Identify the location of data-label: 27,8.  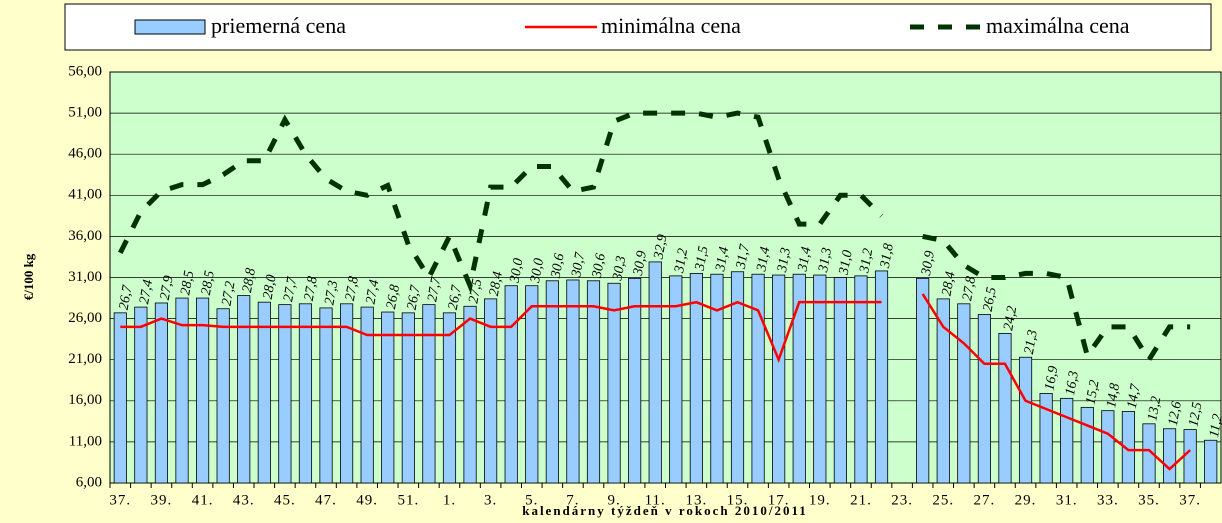
(311, 288).